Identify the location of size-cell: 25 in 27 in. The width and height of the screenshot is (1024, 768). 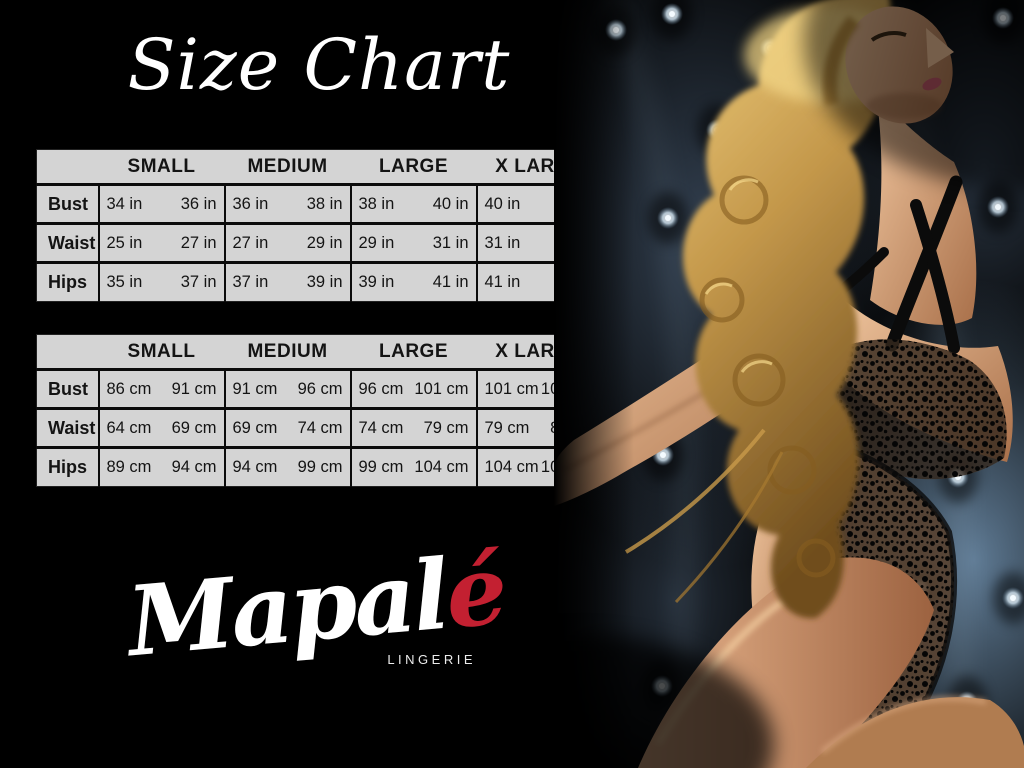
(161, 242).